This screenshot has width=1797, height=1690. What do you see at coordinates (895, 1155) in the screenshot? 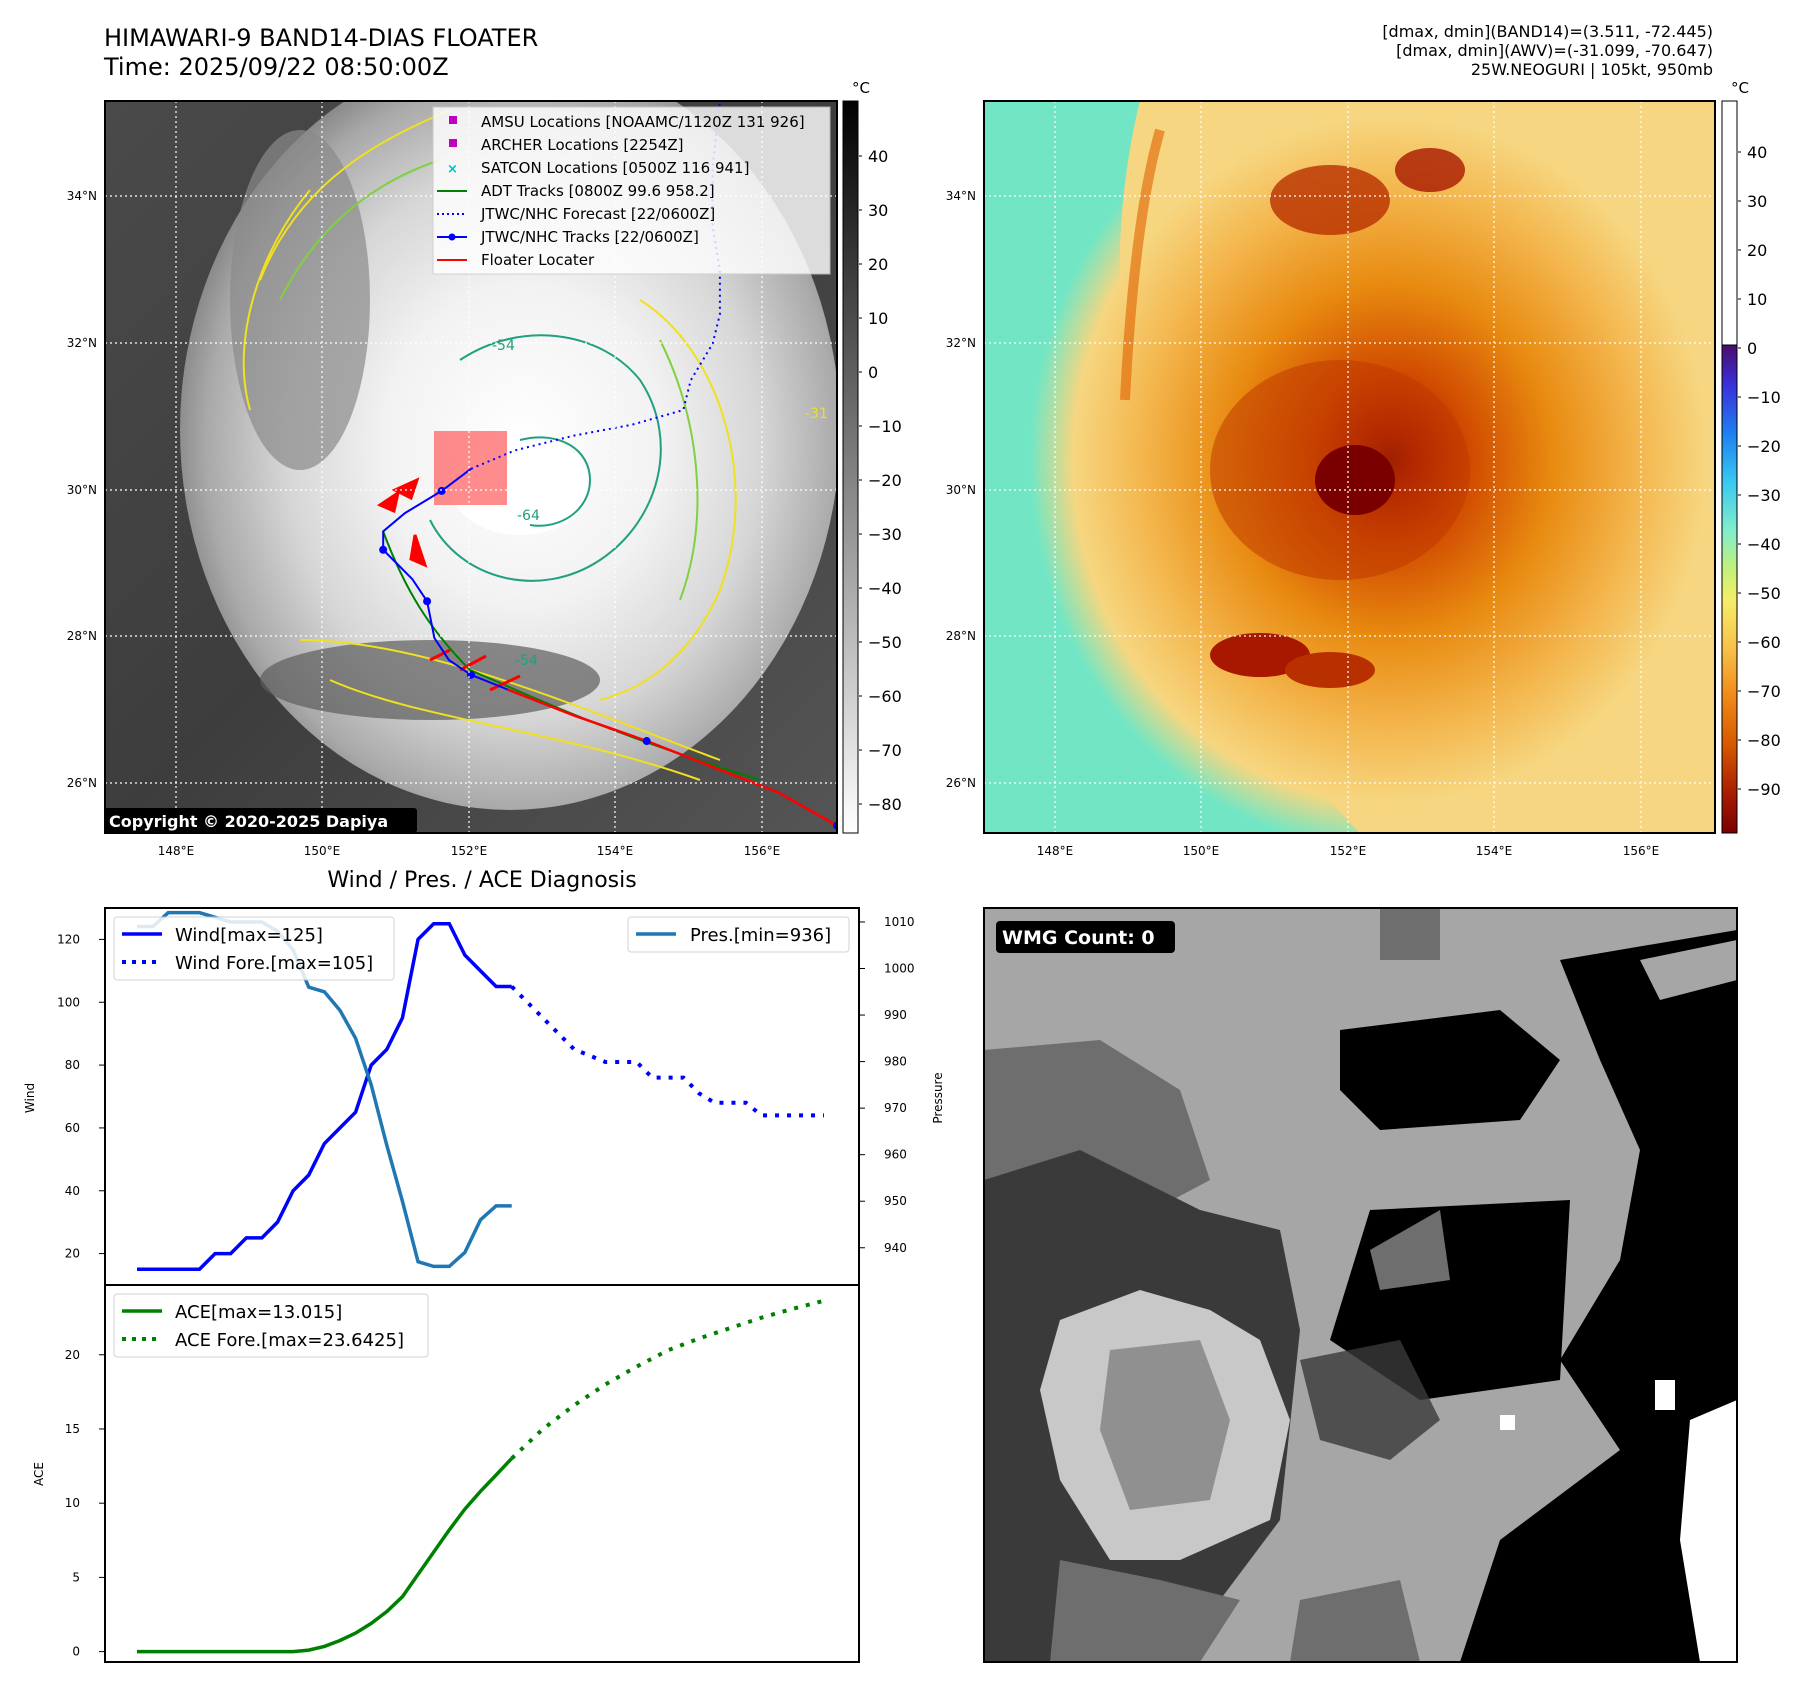
I see `axis-tick-label: 960` at bounding box center [895, 1155].